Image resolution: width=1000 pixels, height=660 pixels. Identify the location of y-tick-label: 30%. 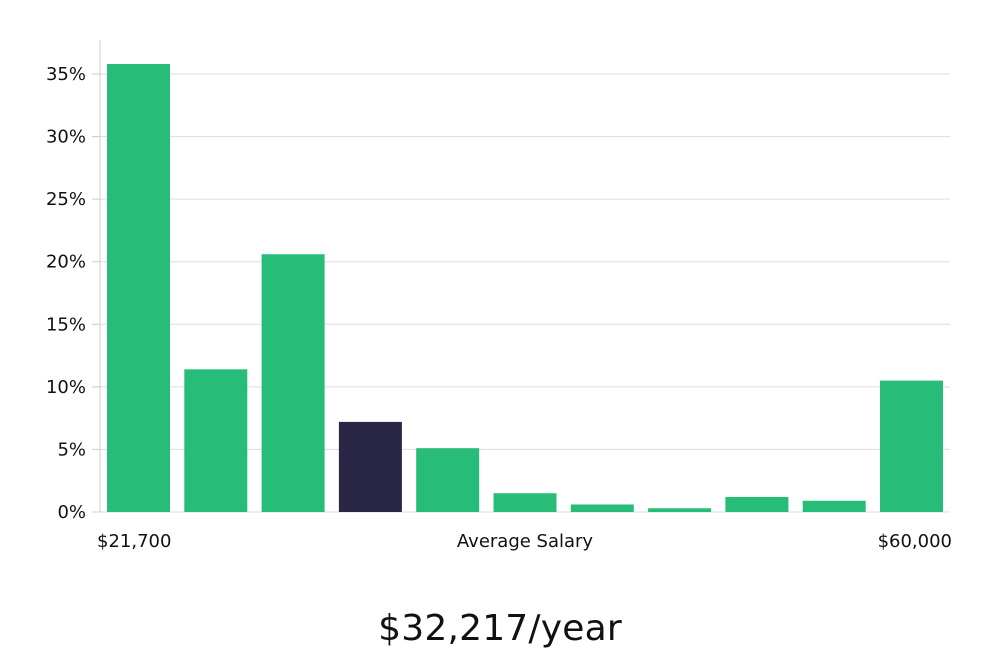
(66, 137).